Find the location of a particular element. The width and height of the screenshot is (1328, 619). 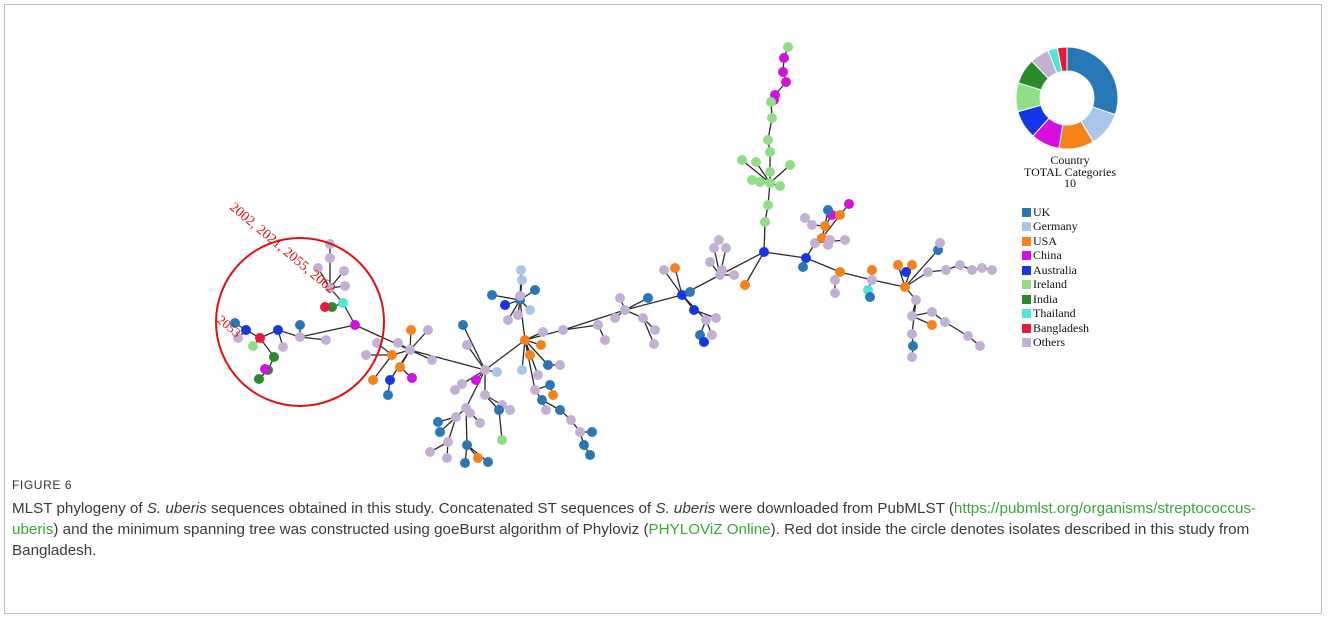

legend-item-thailand: Thailand is located at coordinates (1055, 314).